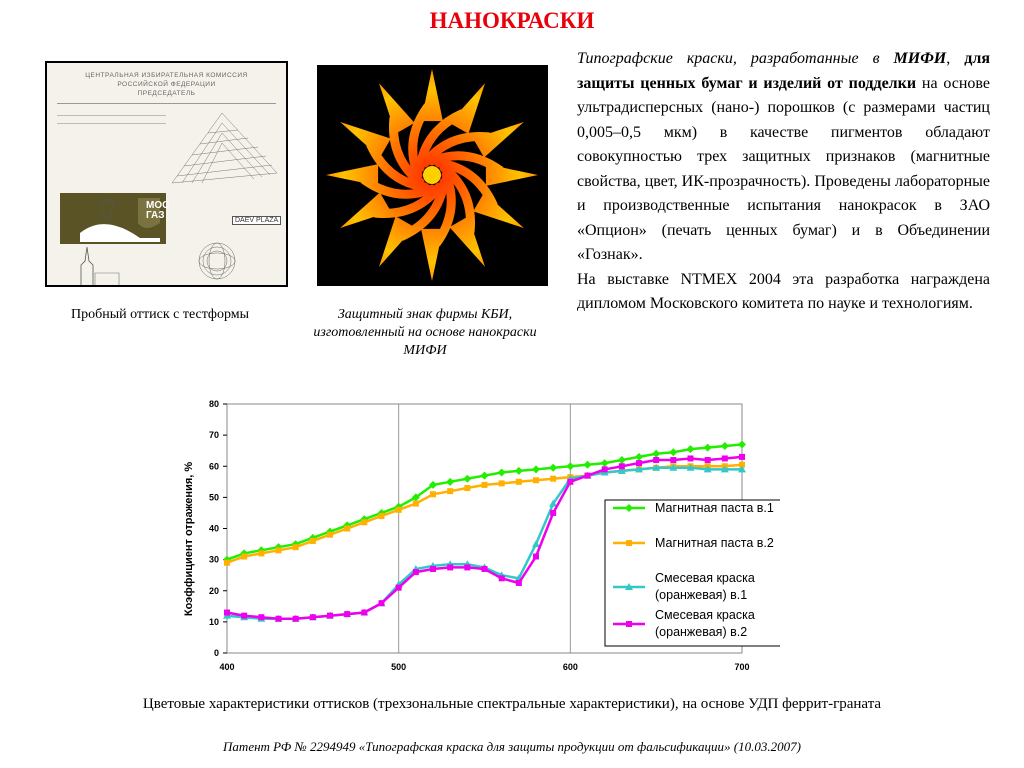 The width and height of the screenshot is (1024, 768). I want to click on legend-label: (оранжевая) в.2, so click(701, 632).